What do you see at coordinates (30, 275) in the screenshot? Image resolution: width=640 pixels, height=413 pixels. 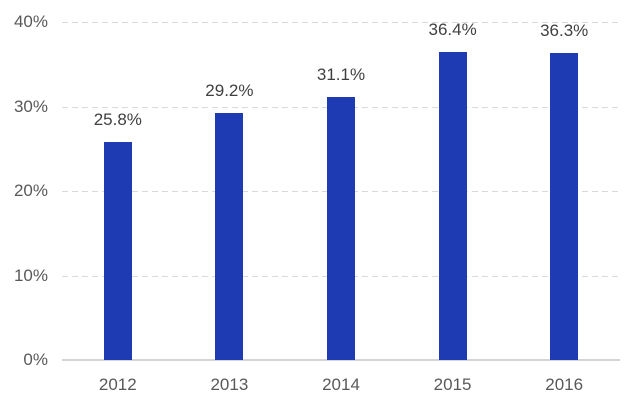 I see `y-tick-label-10%: 10%` at bounding box center [30, 275].